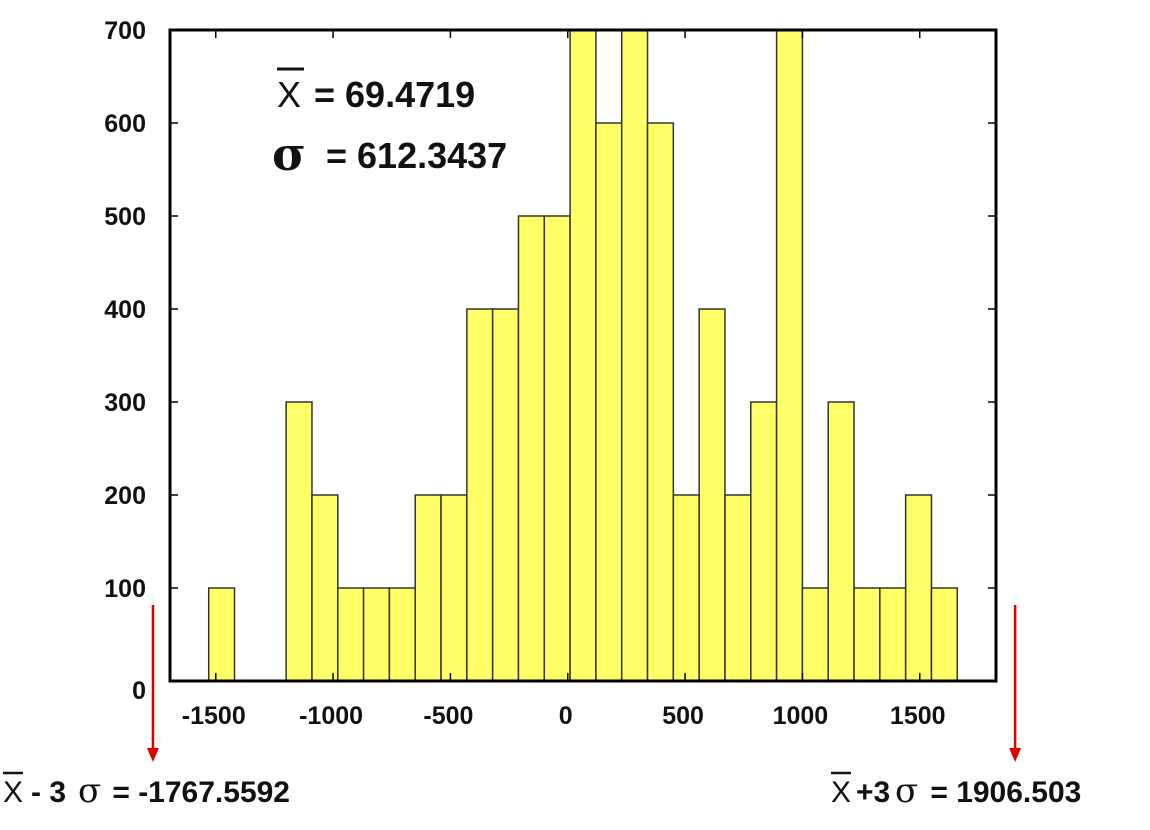 The width and height of the screenshot is (1150, 830). What do you see at coordinates (125, 217) in the screenshot?
I see `y-tick-label-500: 500` at bounding box center [125, 217].